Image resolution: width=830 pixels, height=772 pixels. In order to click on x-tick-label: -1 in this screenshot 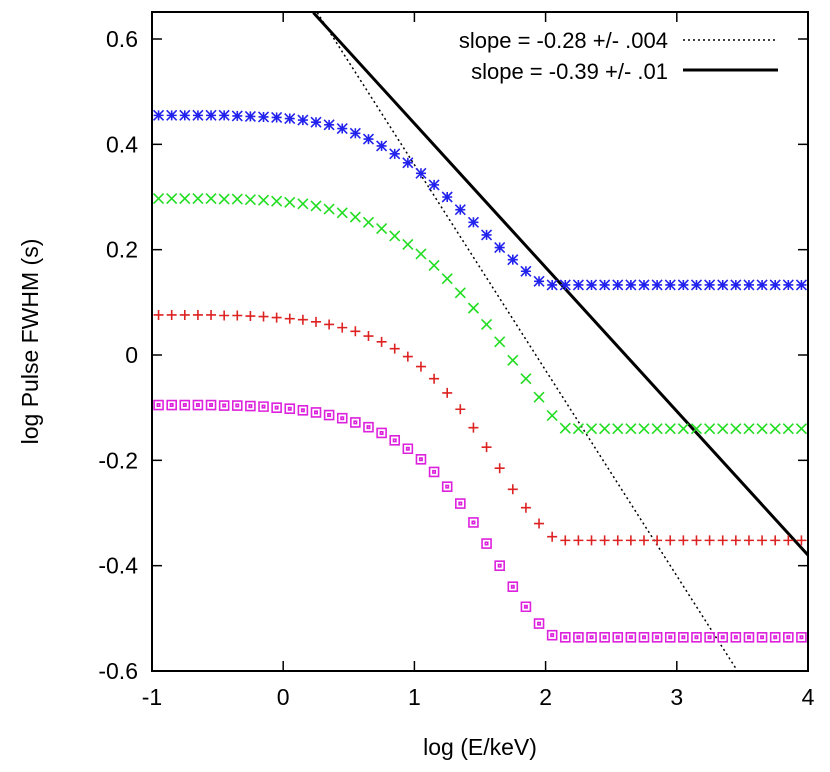, I will do `click(152, 697)`.